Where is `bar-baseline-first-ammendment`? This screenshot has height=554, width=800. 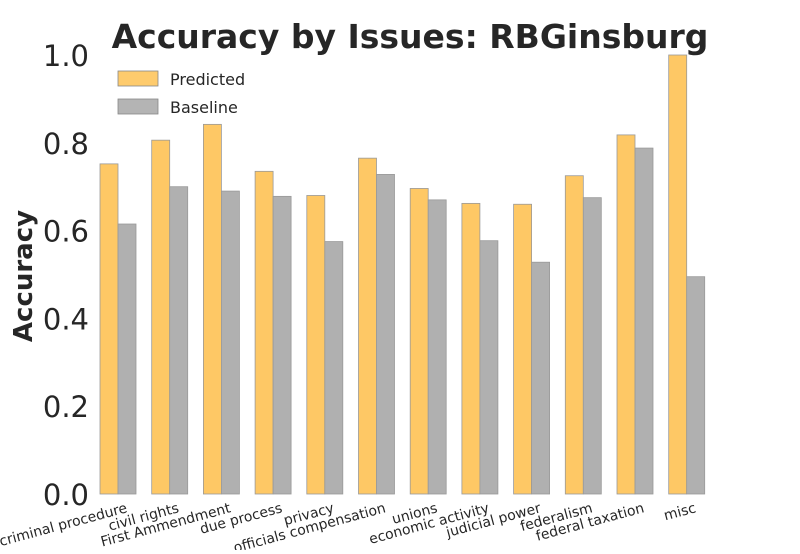
bar-baseline-first-ammendment is located at coordinates (230, 342).